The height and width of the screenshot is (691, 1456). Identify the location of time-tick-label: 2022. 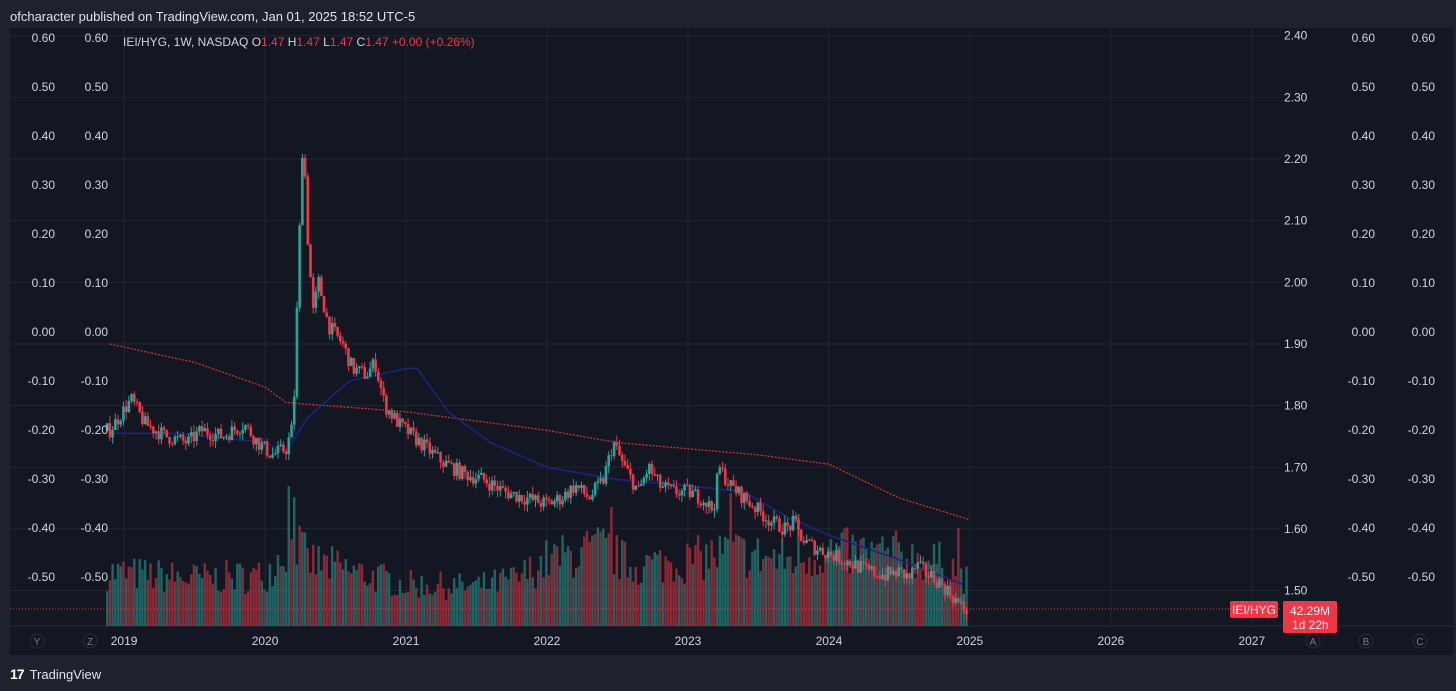
(547, 641).